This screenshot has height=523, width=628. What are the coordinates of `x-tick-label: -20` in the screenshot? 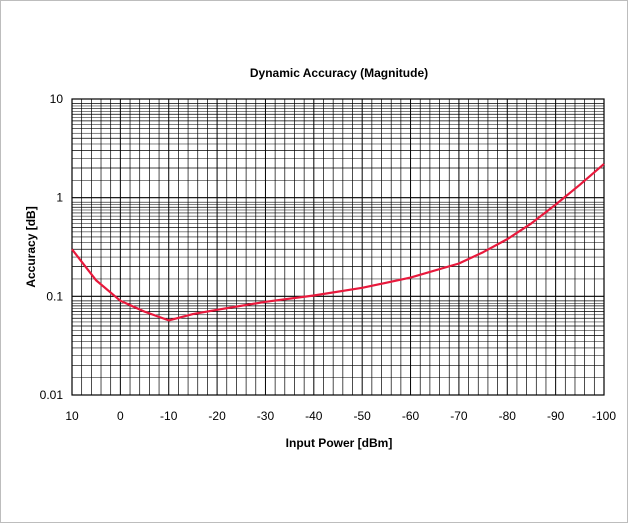 It's located at (217, 416).